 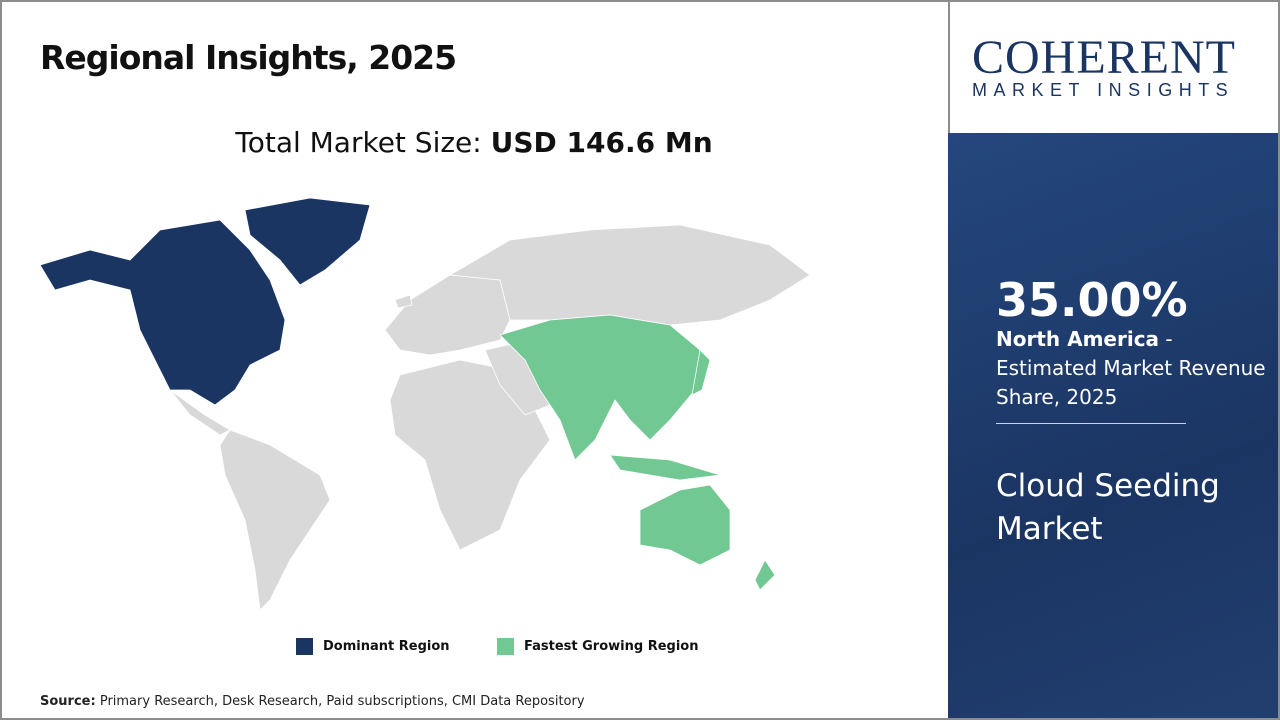 I want to click on map-japan, so click(x=701, y=372).